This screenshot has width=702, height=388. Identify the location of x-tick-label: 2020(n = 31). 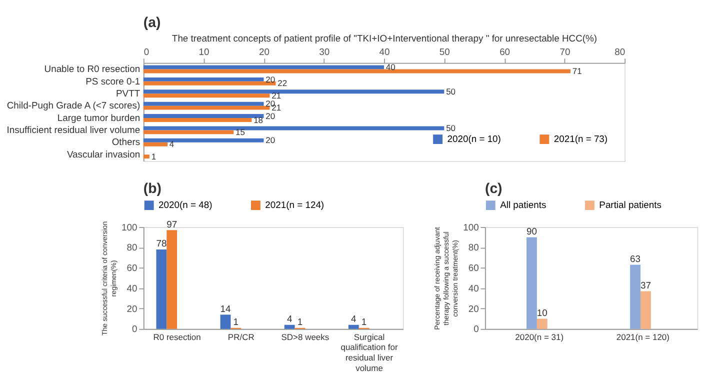
(539, 337).